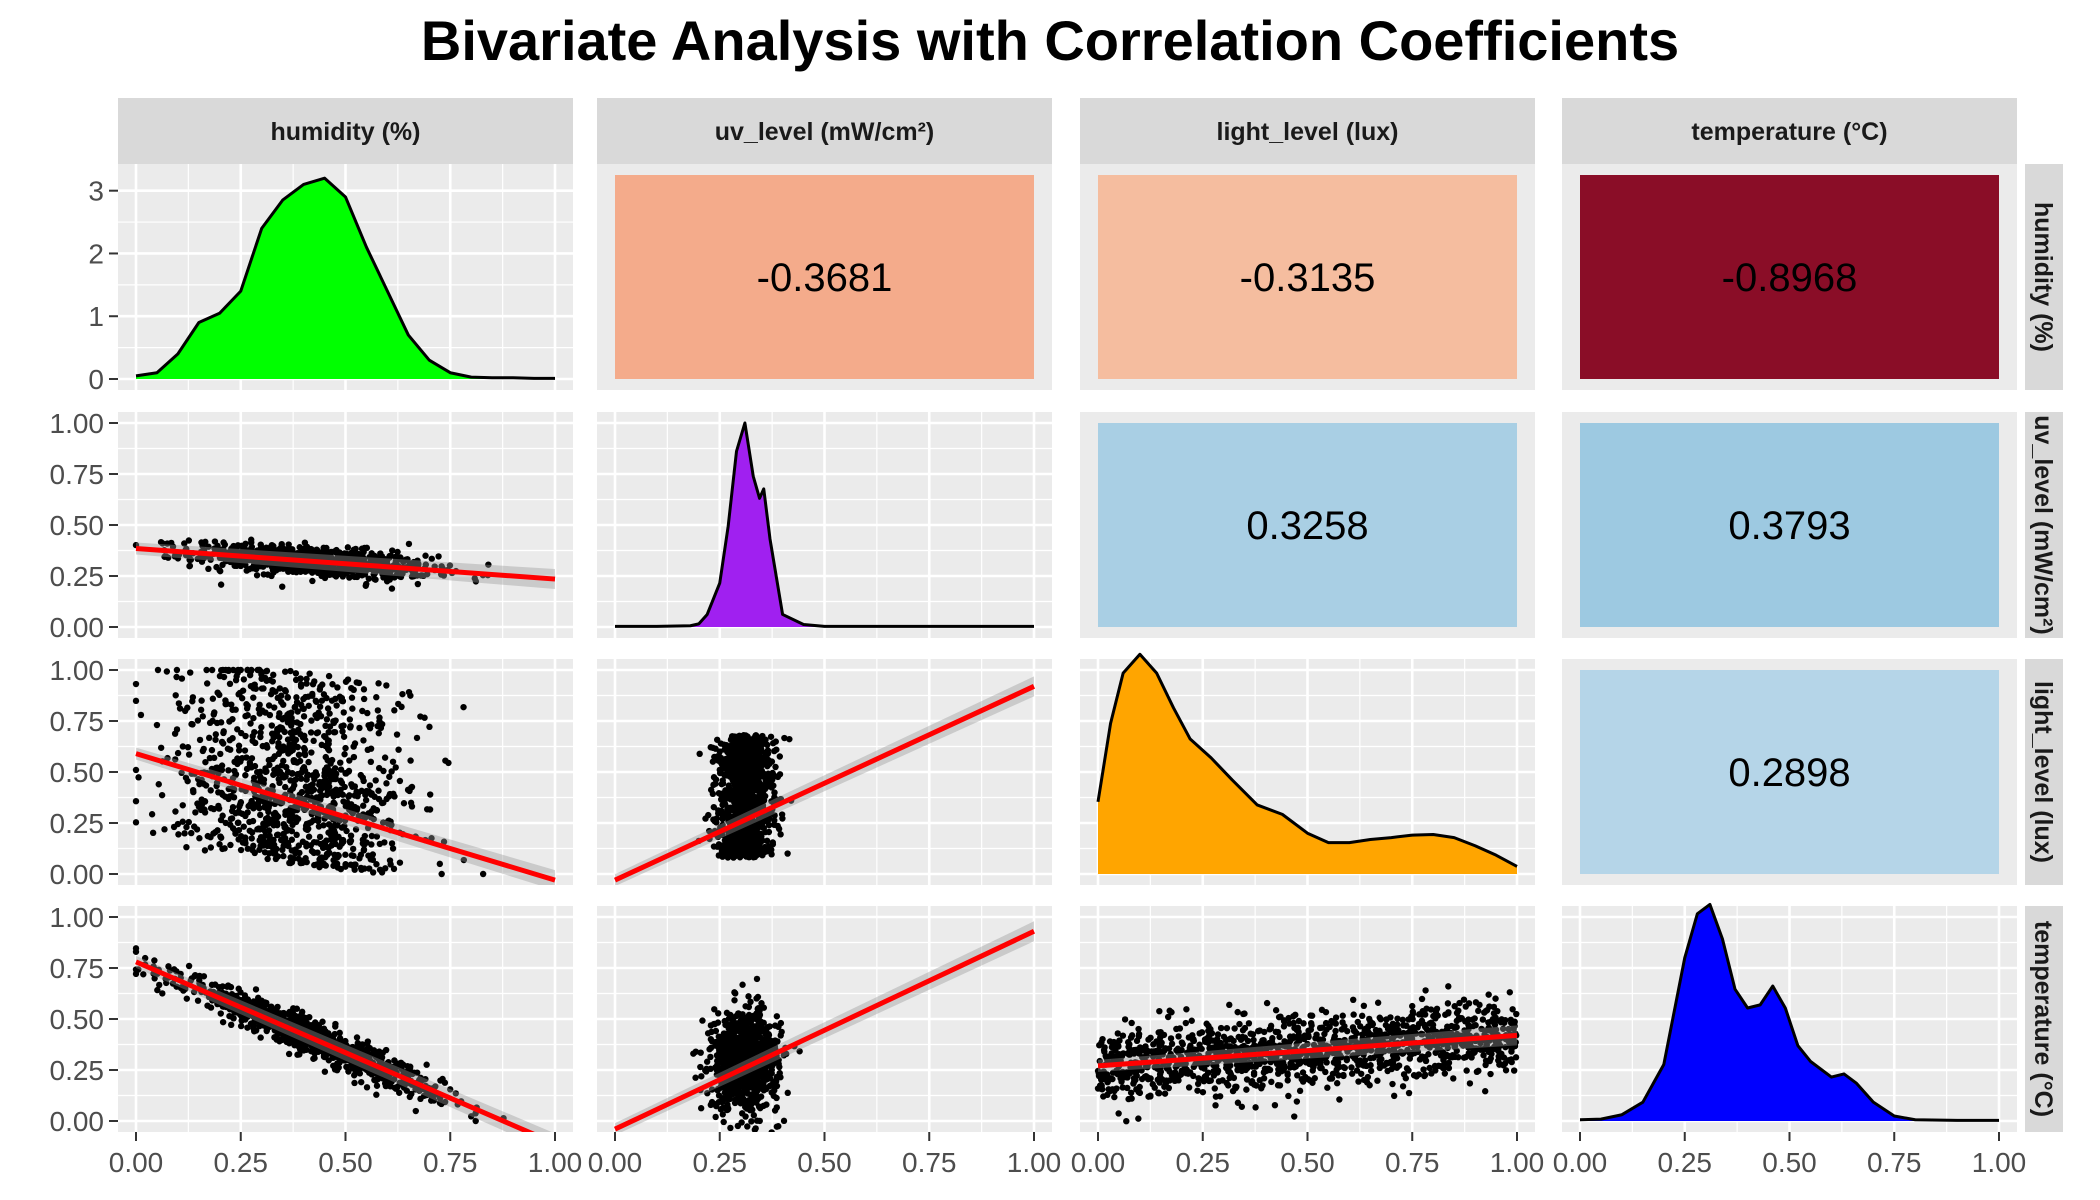  Describe the element at coordinates (345, 278) in the screenshot. I see `density-area` at that location.